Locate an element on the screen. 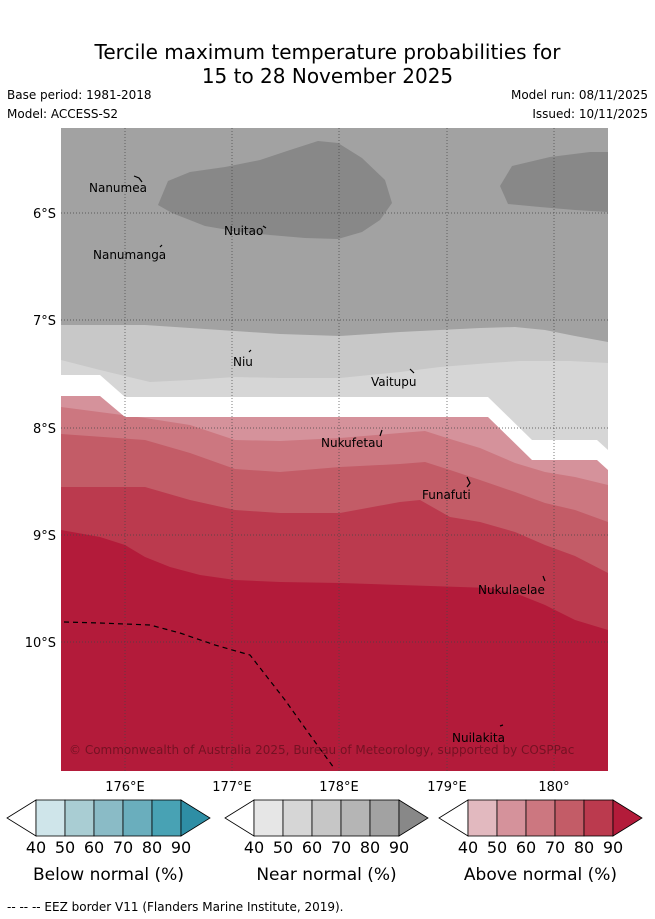 The image size is (655, 919). below-swatch-a9cdd3 is located at coordinates (79, 818).